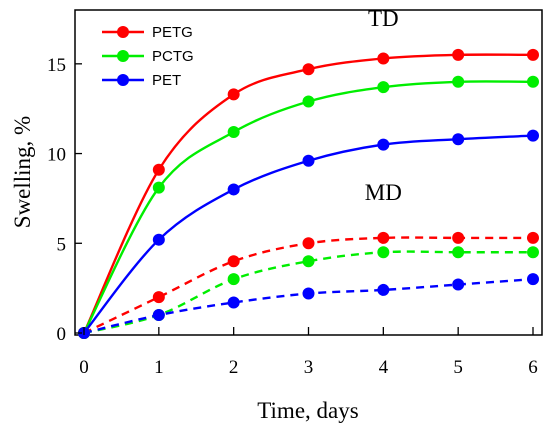  I want to click on y-tick-label: 0, so click(62, 334).